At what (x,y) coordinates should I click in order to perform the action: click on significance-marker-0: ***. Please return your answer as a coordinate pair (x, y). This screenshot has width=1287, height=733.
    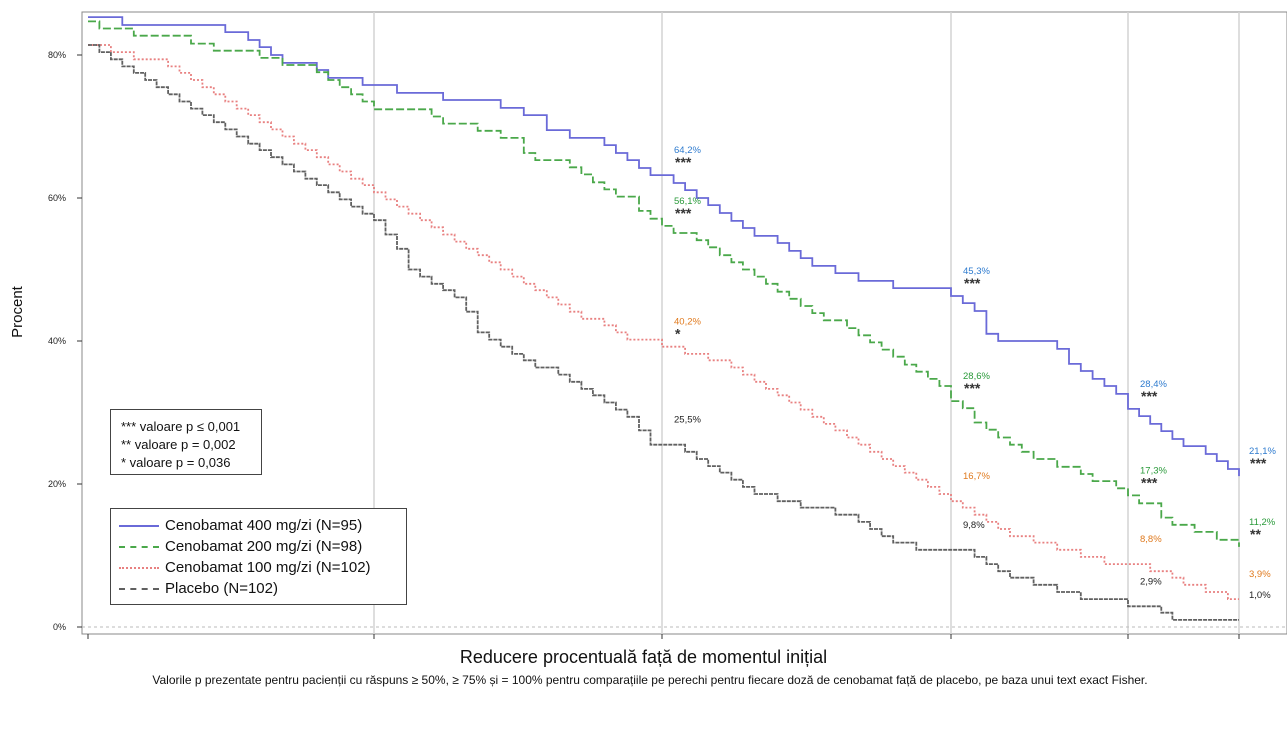
    Looking at the image, I should click on (683, 162).